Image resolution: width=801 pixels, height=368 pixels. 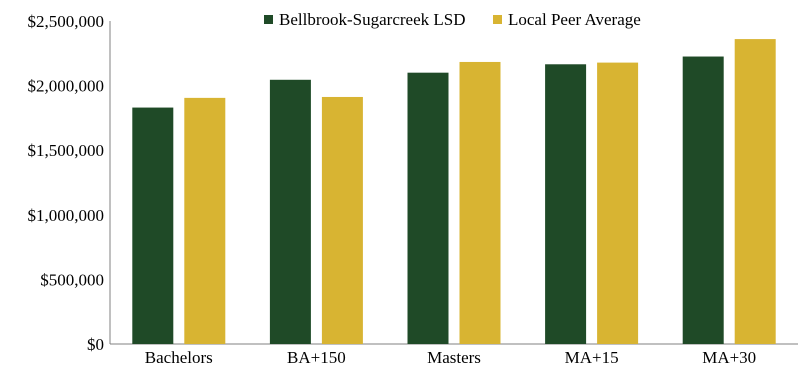 I want to click on x-labels: Bachelors BA+150 Masters MA+15 MA+30, so click(x=450, y=357).